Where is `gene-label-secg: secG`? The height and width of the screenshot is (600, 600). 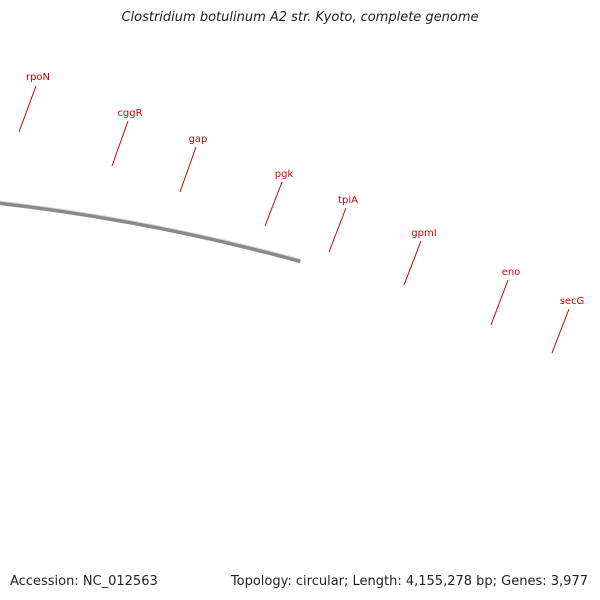 gene-label-secg: secG is located at coordinates (572, 301).